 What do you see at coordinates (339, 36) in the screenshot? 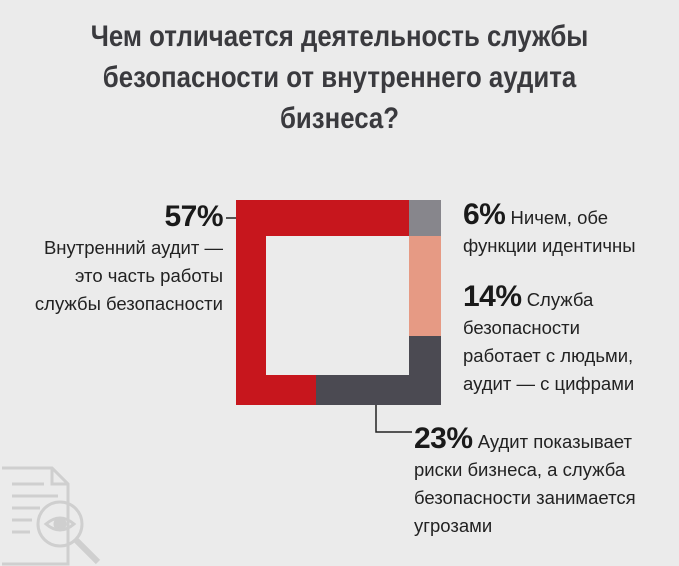
I see `title-line: Чем отличается деятельность службы` at bounding box center [339, 36].